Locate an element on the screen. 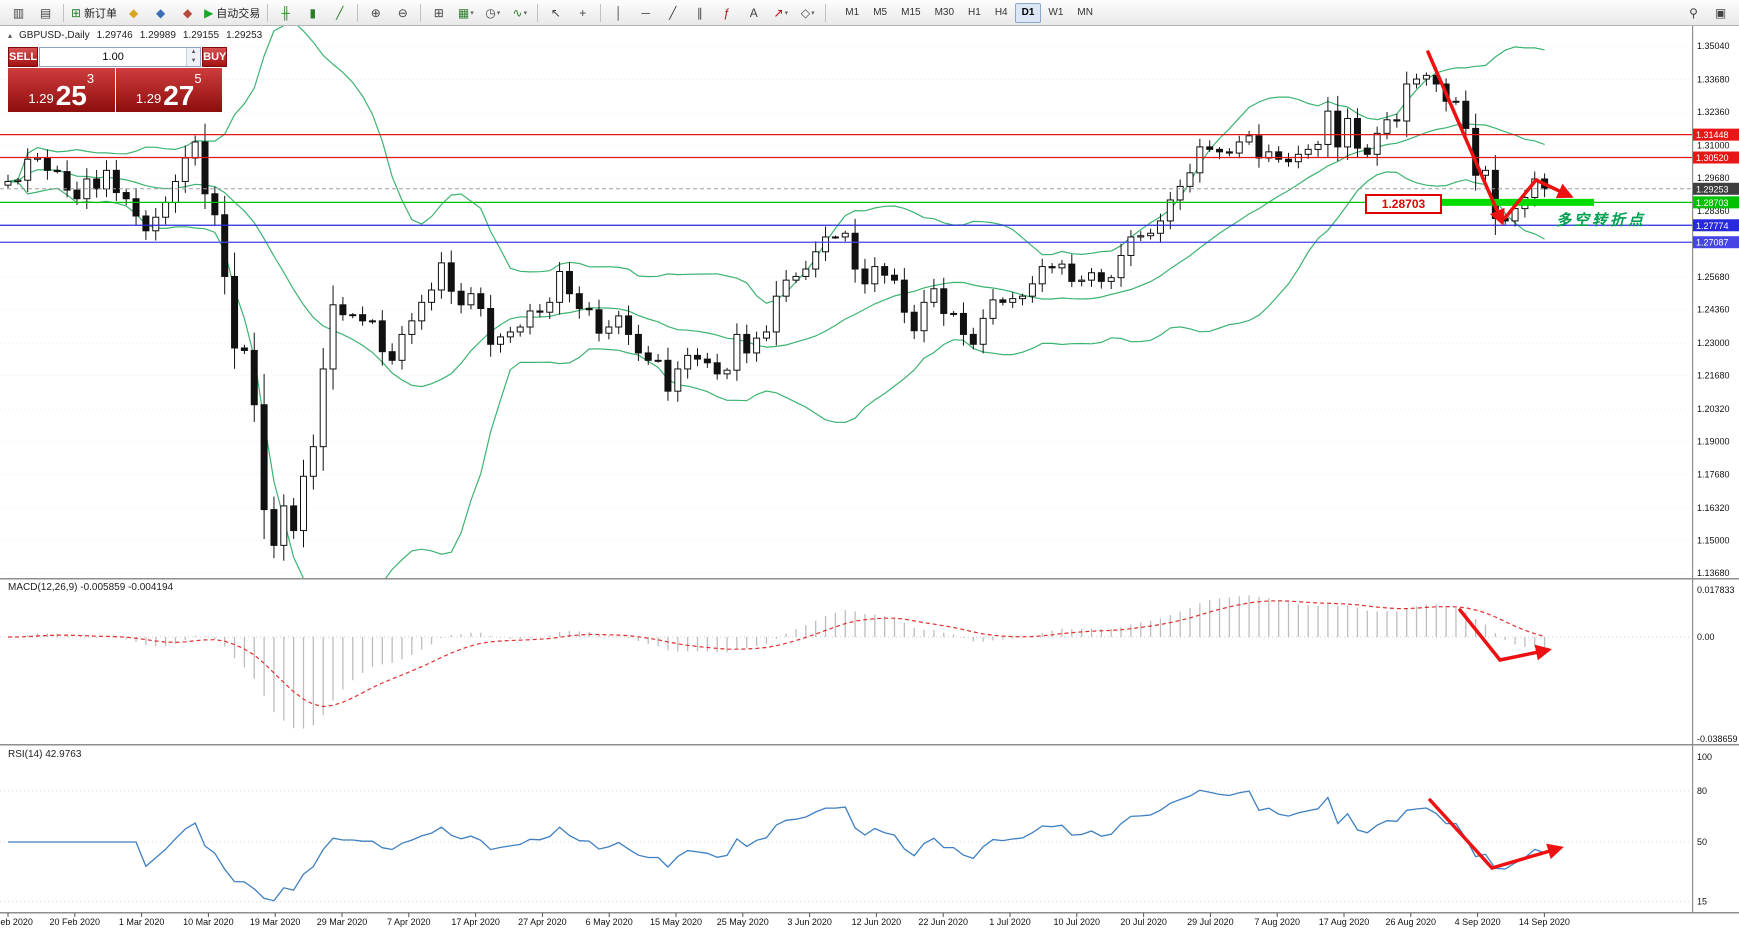 This screenshot has width=1739, height=946. date-label: 25 May 2020 is located at coordinates (742, 922).